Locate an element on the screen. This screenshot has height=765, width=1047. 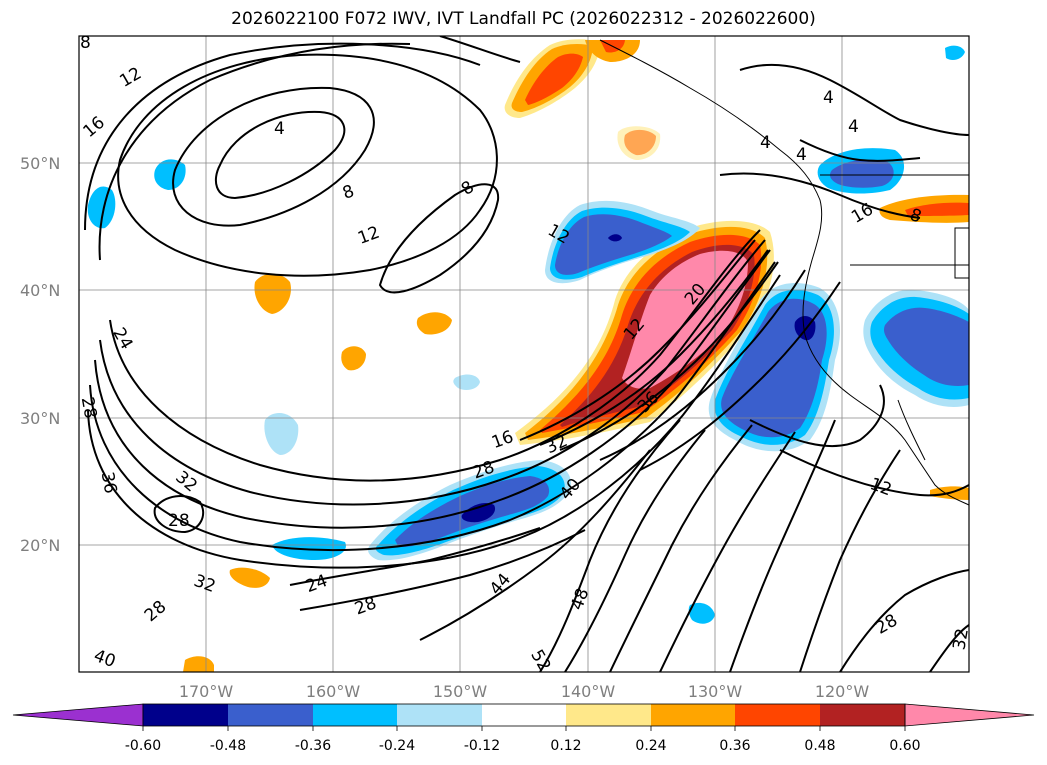
lat-label-20n: 20°N is located at coordinates (40, 545).